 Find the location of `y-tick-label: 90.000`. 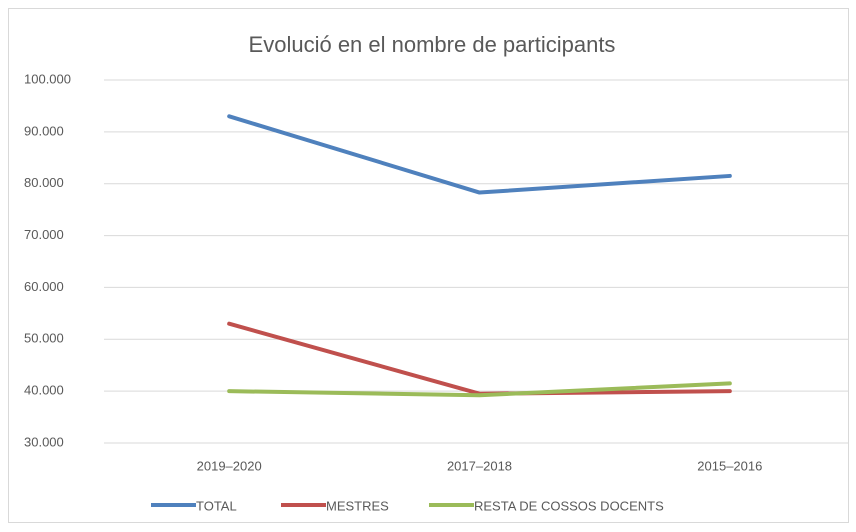

y-tick-label: 90.000 is located at coordinates (44, 130).